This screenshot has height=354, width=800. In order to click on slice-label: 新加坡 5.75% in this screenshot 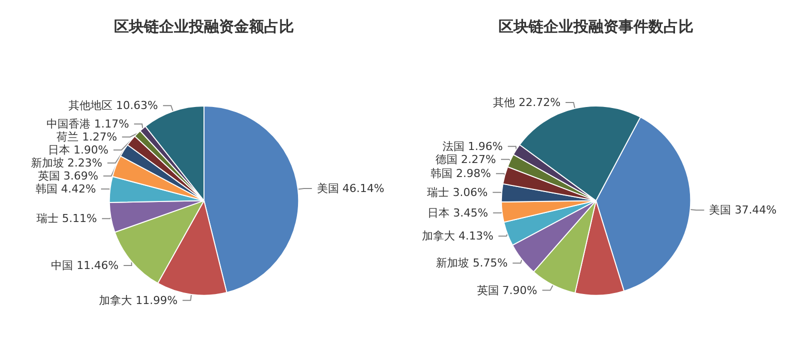, I will do `click(472, 263)`.